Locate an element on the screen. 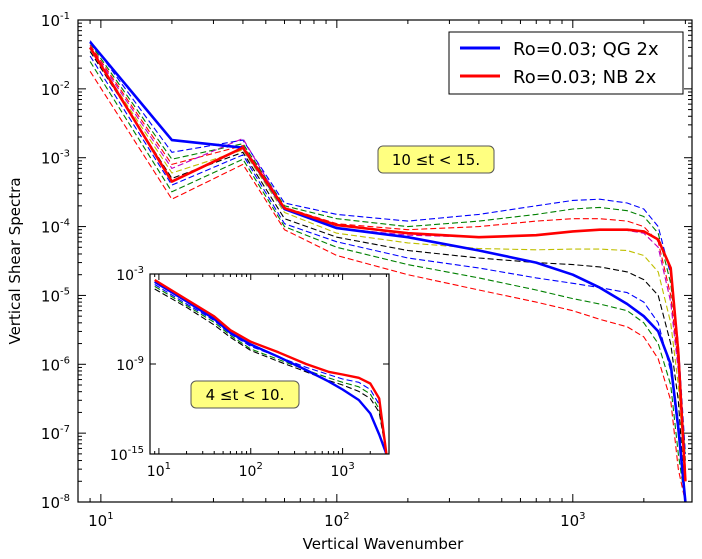 Image resolution: width=702 pixels, height=559 pixels. inset-annotation-text: 4 ≤t < 10. is located at coordinates (245, 395).